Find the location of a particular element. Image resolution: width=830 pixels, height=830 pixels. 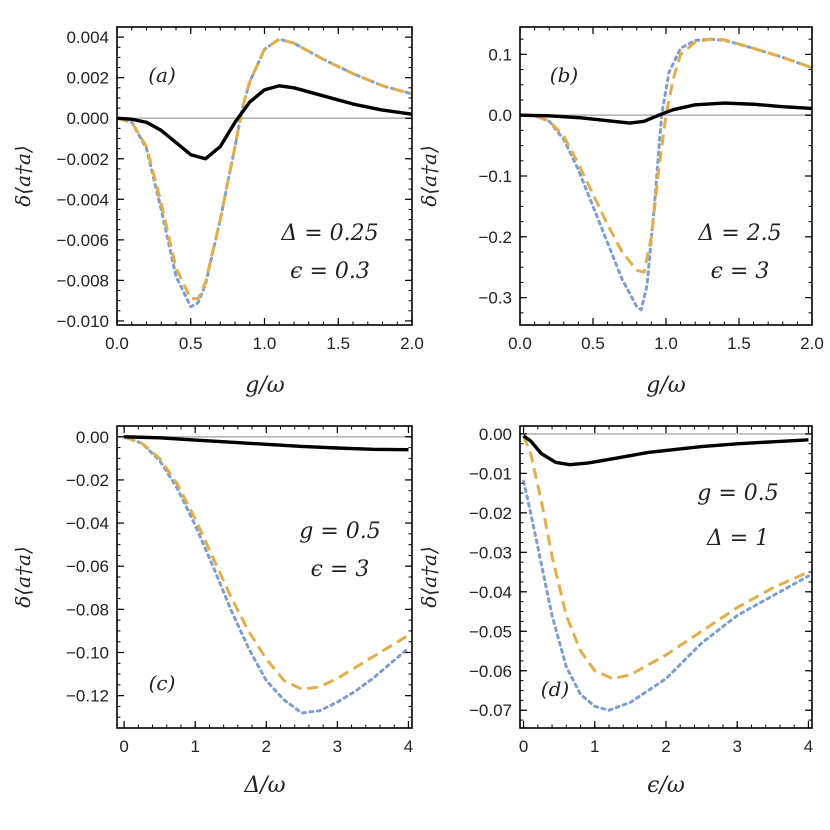

y-tick-label: 0.002 is located at coordinates (87, 78).